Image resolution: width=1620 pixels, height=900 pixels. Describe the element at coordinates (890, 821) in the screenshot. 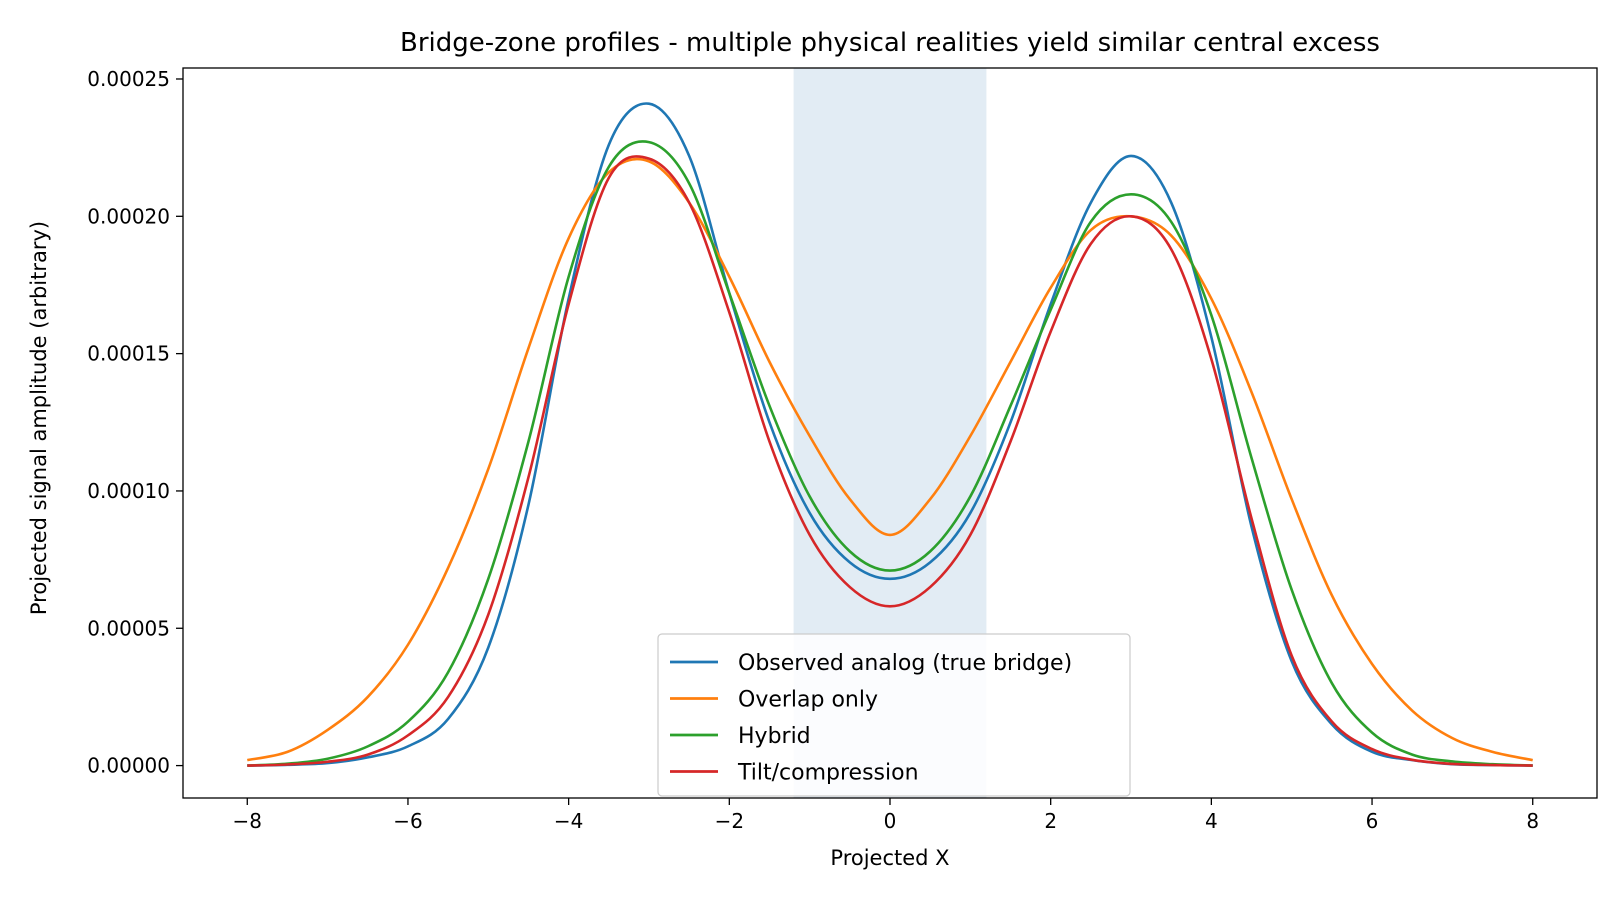

I see `x-tick-label: 0` at that location.